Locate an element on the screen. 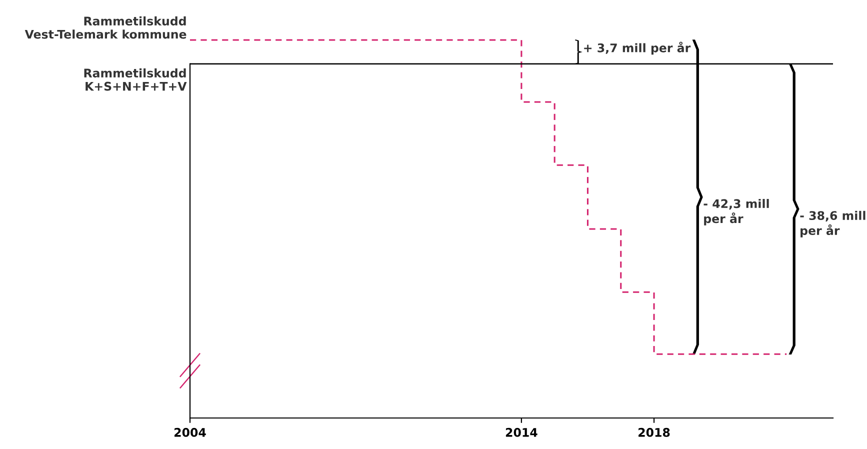 This screenshot has width=867, height=449. annotation: + 3,7 mill per år is located at coordinates (637, 48).